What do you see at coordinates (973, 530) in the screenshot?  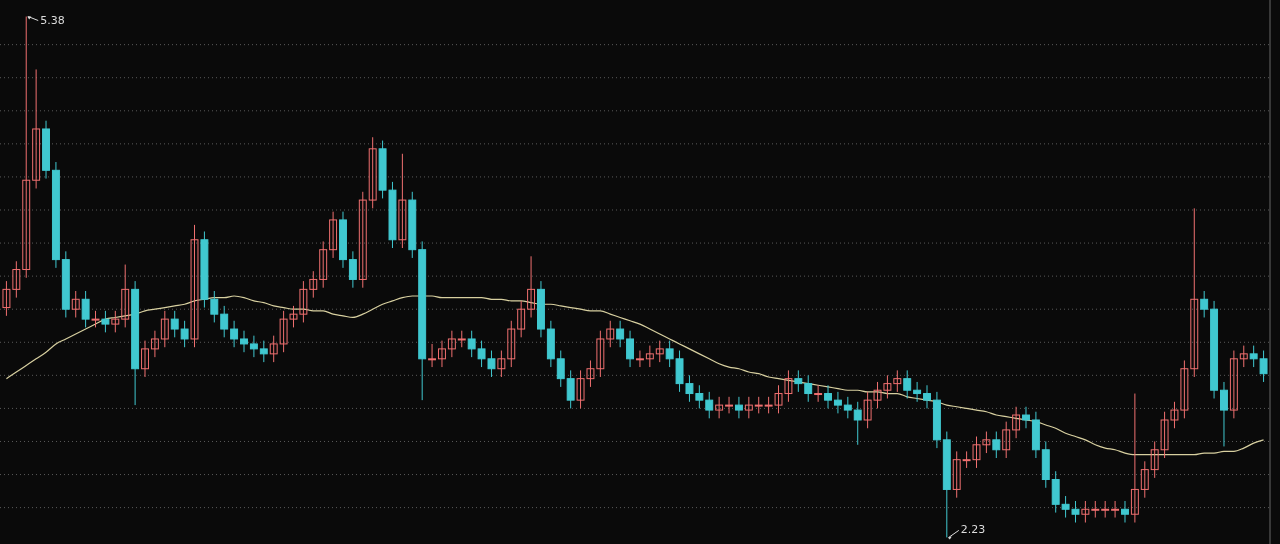 I see `annotation: 2.23` at bounding box center [973, 530].